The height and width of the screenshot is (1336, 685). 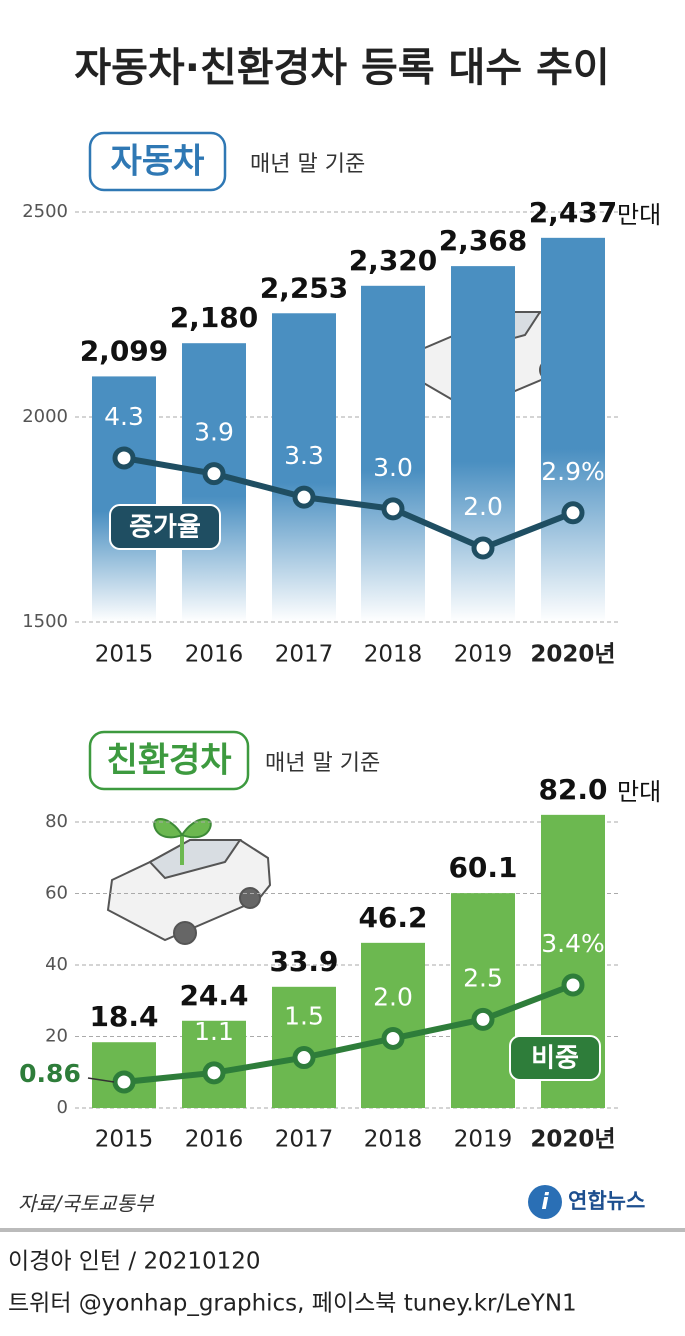 I want to click on car-illustration, so click(x=189, y=881).